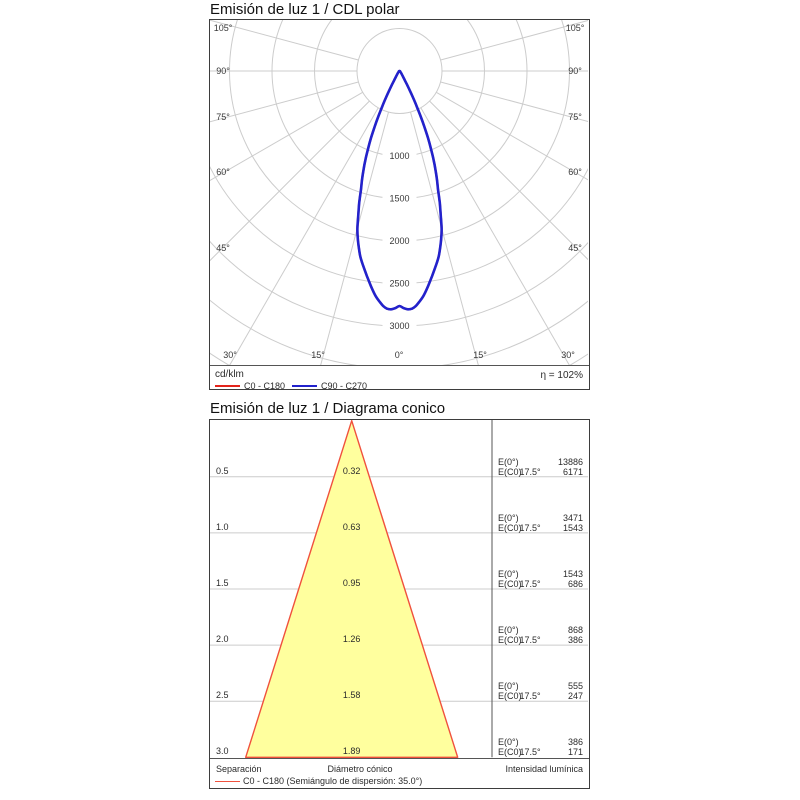 The width and height of the screenshot is (800, 800). Describe the element at coordinates (222, 470) in the screenshot. I see `separation-value: 0.5` at that location.